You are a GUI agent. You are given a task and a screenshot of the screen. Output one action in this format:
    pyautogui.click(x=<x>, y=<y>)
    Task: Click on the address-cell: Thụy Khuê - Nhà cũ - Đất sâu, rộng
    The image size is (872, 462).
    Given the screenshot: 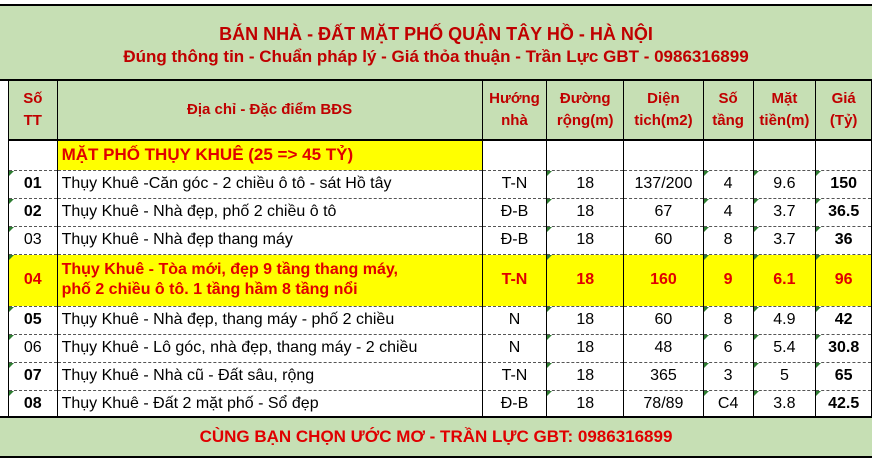 What is the action you would take?
    pyautogui.click(x=269, y=376)
    